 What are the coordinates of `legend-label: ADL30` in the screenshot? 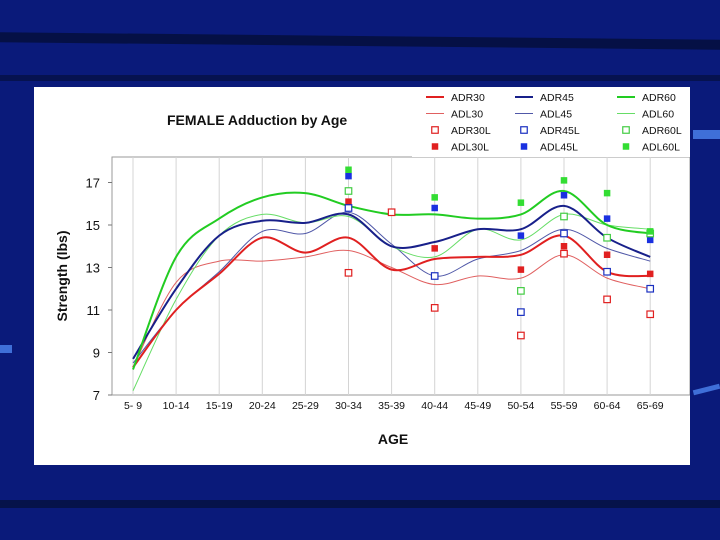 It's located at (467, 115).